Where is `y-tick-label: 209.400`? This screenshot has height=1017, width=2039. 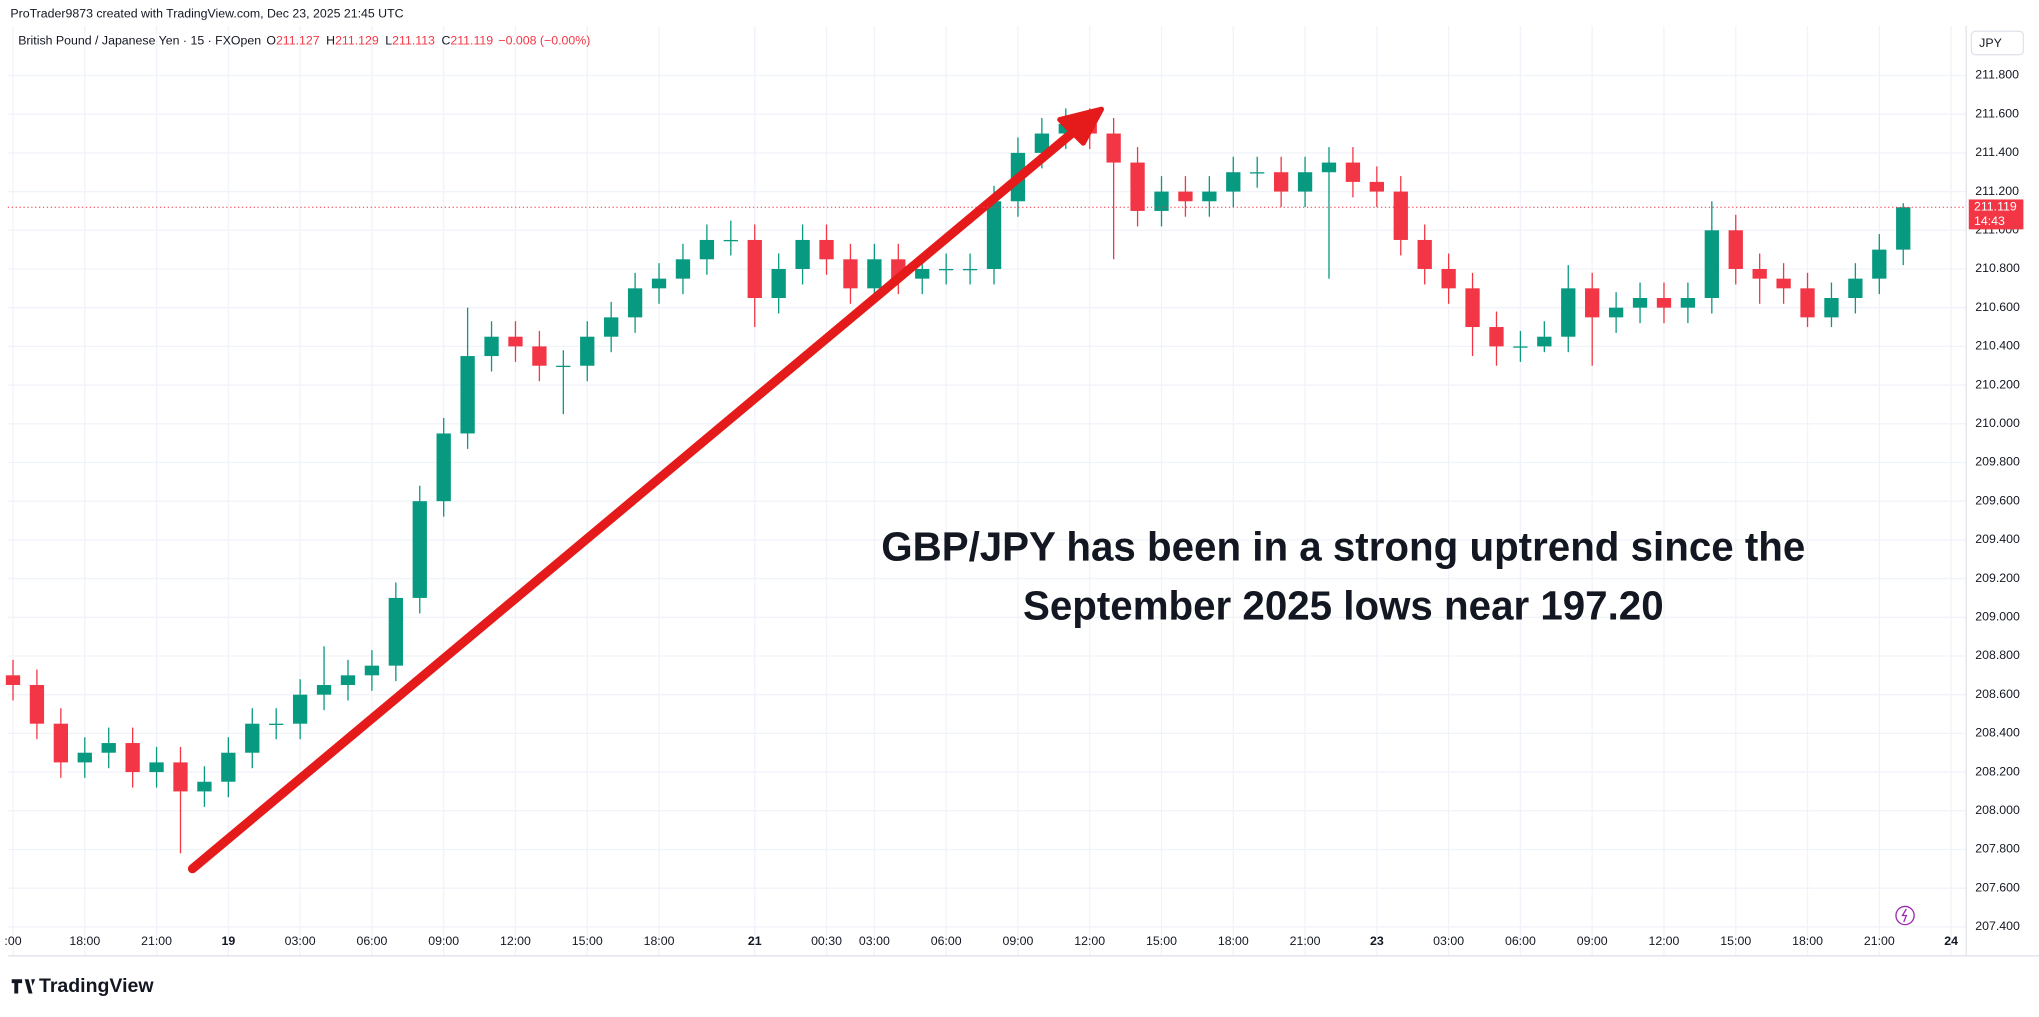
y-tick-label: 209.400 is located at coordinates (1997, 539).